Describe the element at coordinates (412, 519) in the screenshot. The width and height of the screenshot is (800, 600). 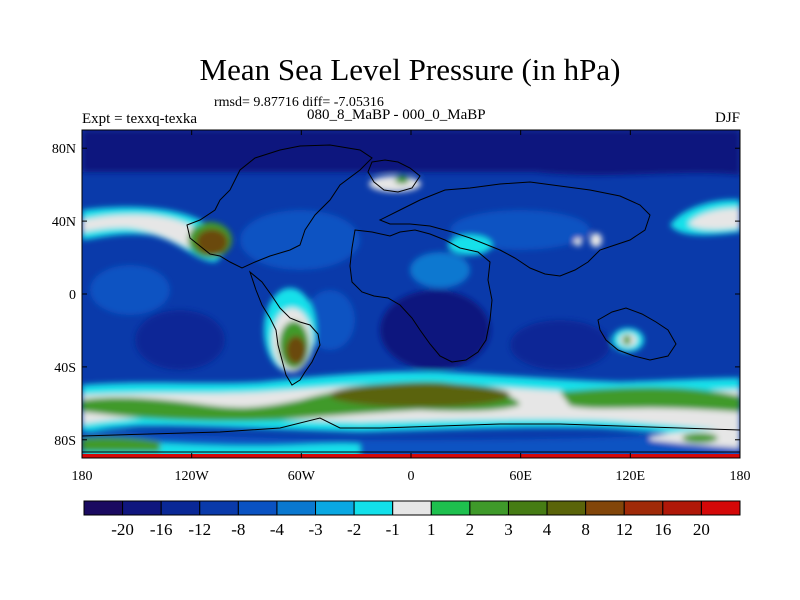
I see `colorbar: -20 -16 -12 -8 -4 -3 -2 -1 1 2 3 4 8 12 16 20` at that location.